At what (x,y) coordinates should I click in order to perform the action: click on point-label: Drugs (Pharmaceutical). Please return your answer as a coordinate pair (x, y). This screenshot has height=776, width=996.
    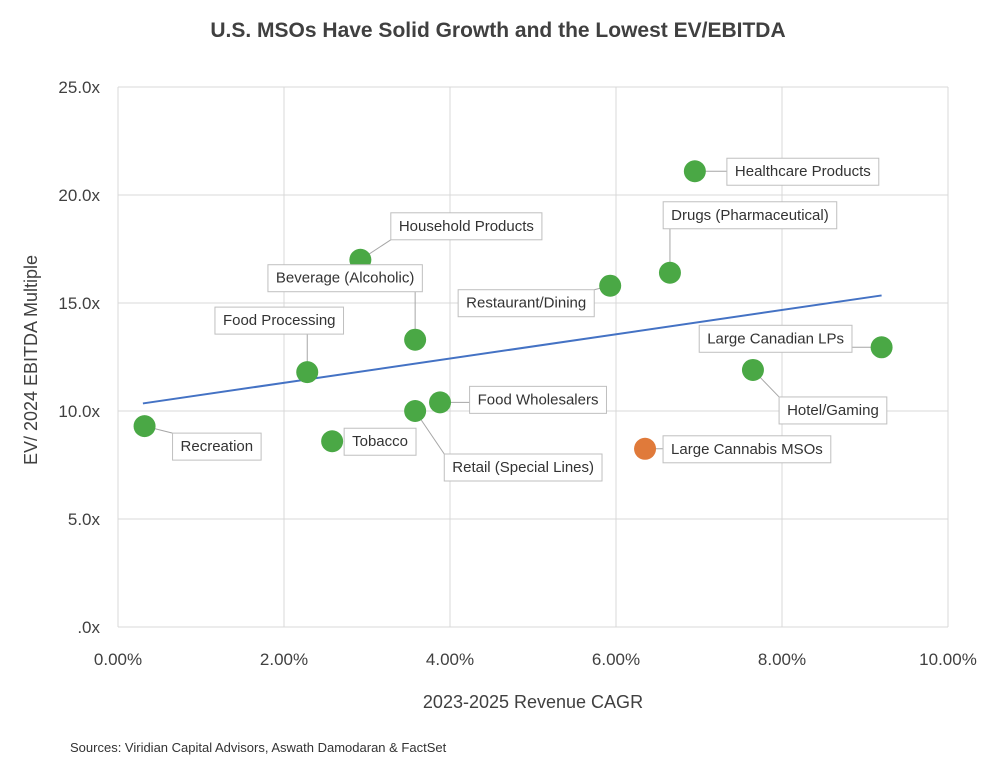
    Looking at the image, I should click on (750, 215).